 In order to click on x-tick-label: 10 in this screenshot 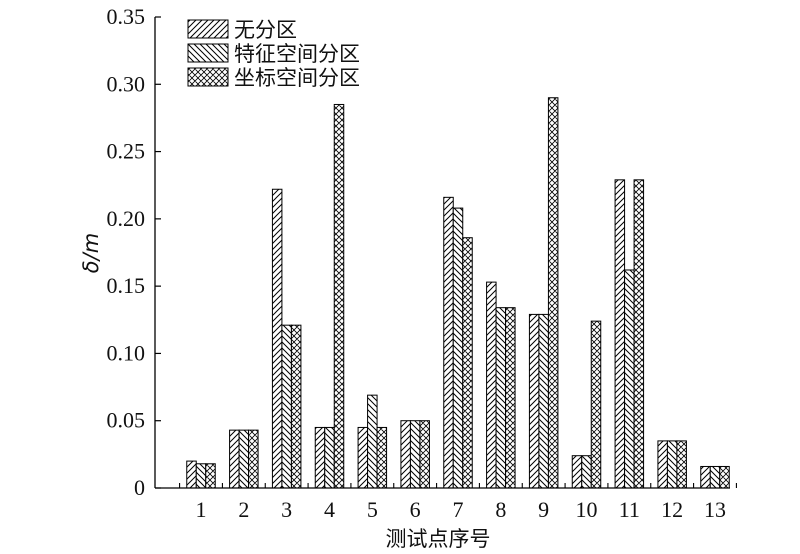, I will do `click(587, 509)`.